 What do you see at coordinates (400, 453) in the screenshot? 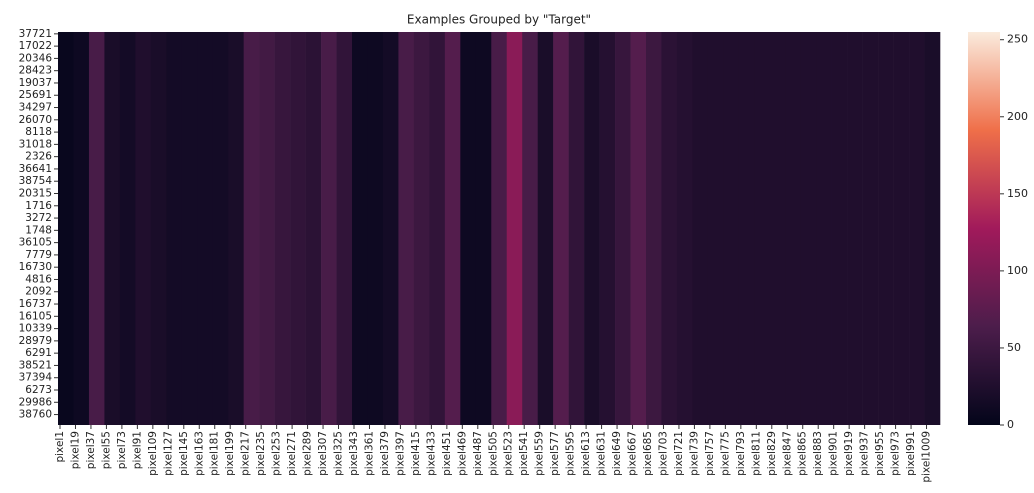
I see `x-tick-label: pixel397` at bounding box center [400, 453].